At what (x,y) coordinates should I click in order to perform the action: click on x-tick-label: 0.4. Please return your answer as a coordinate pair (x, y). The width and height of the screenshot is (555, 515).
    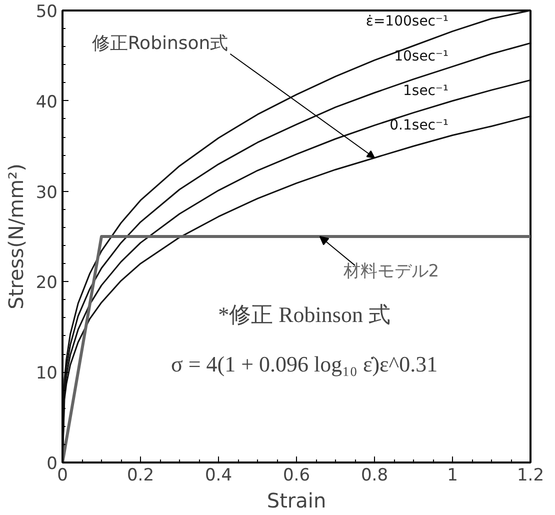
    Looking at the image, I should click on (218, 476).